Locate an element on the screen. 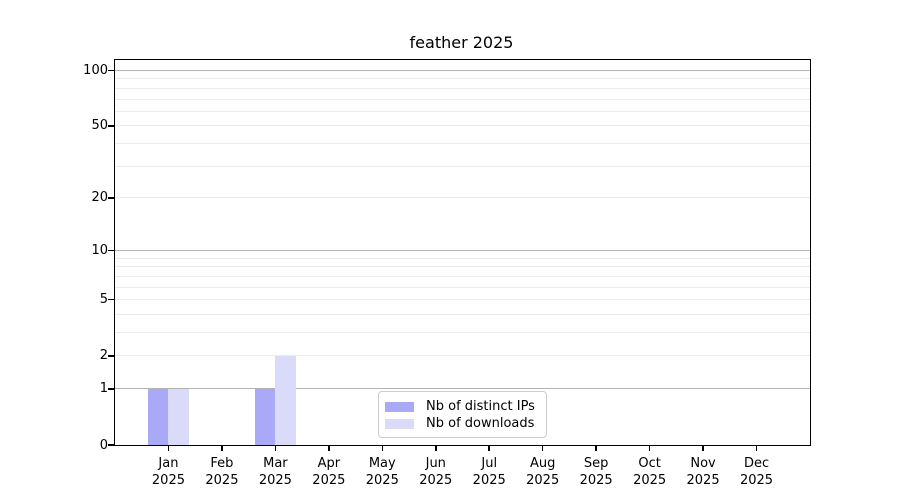  x-tick-label-jul: Jul 2025 is located at coordinates (489, 472).